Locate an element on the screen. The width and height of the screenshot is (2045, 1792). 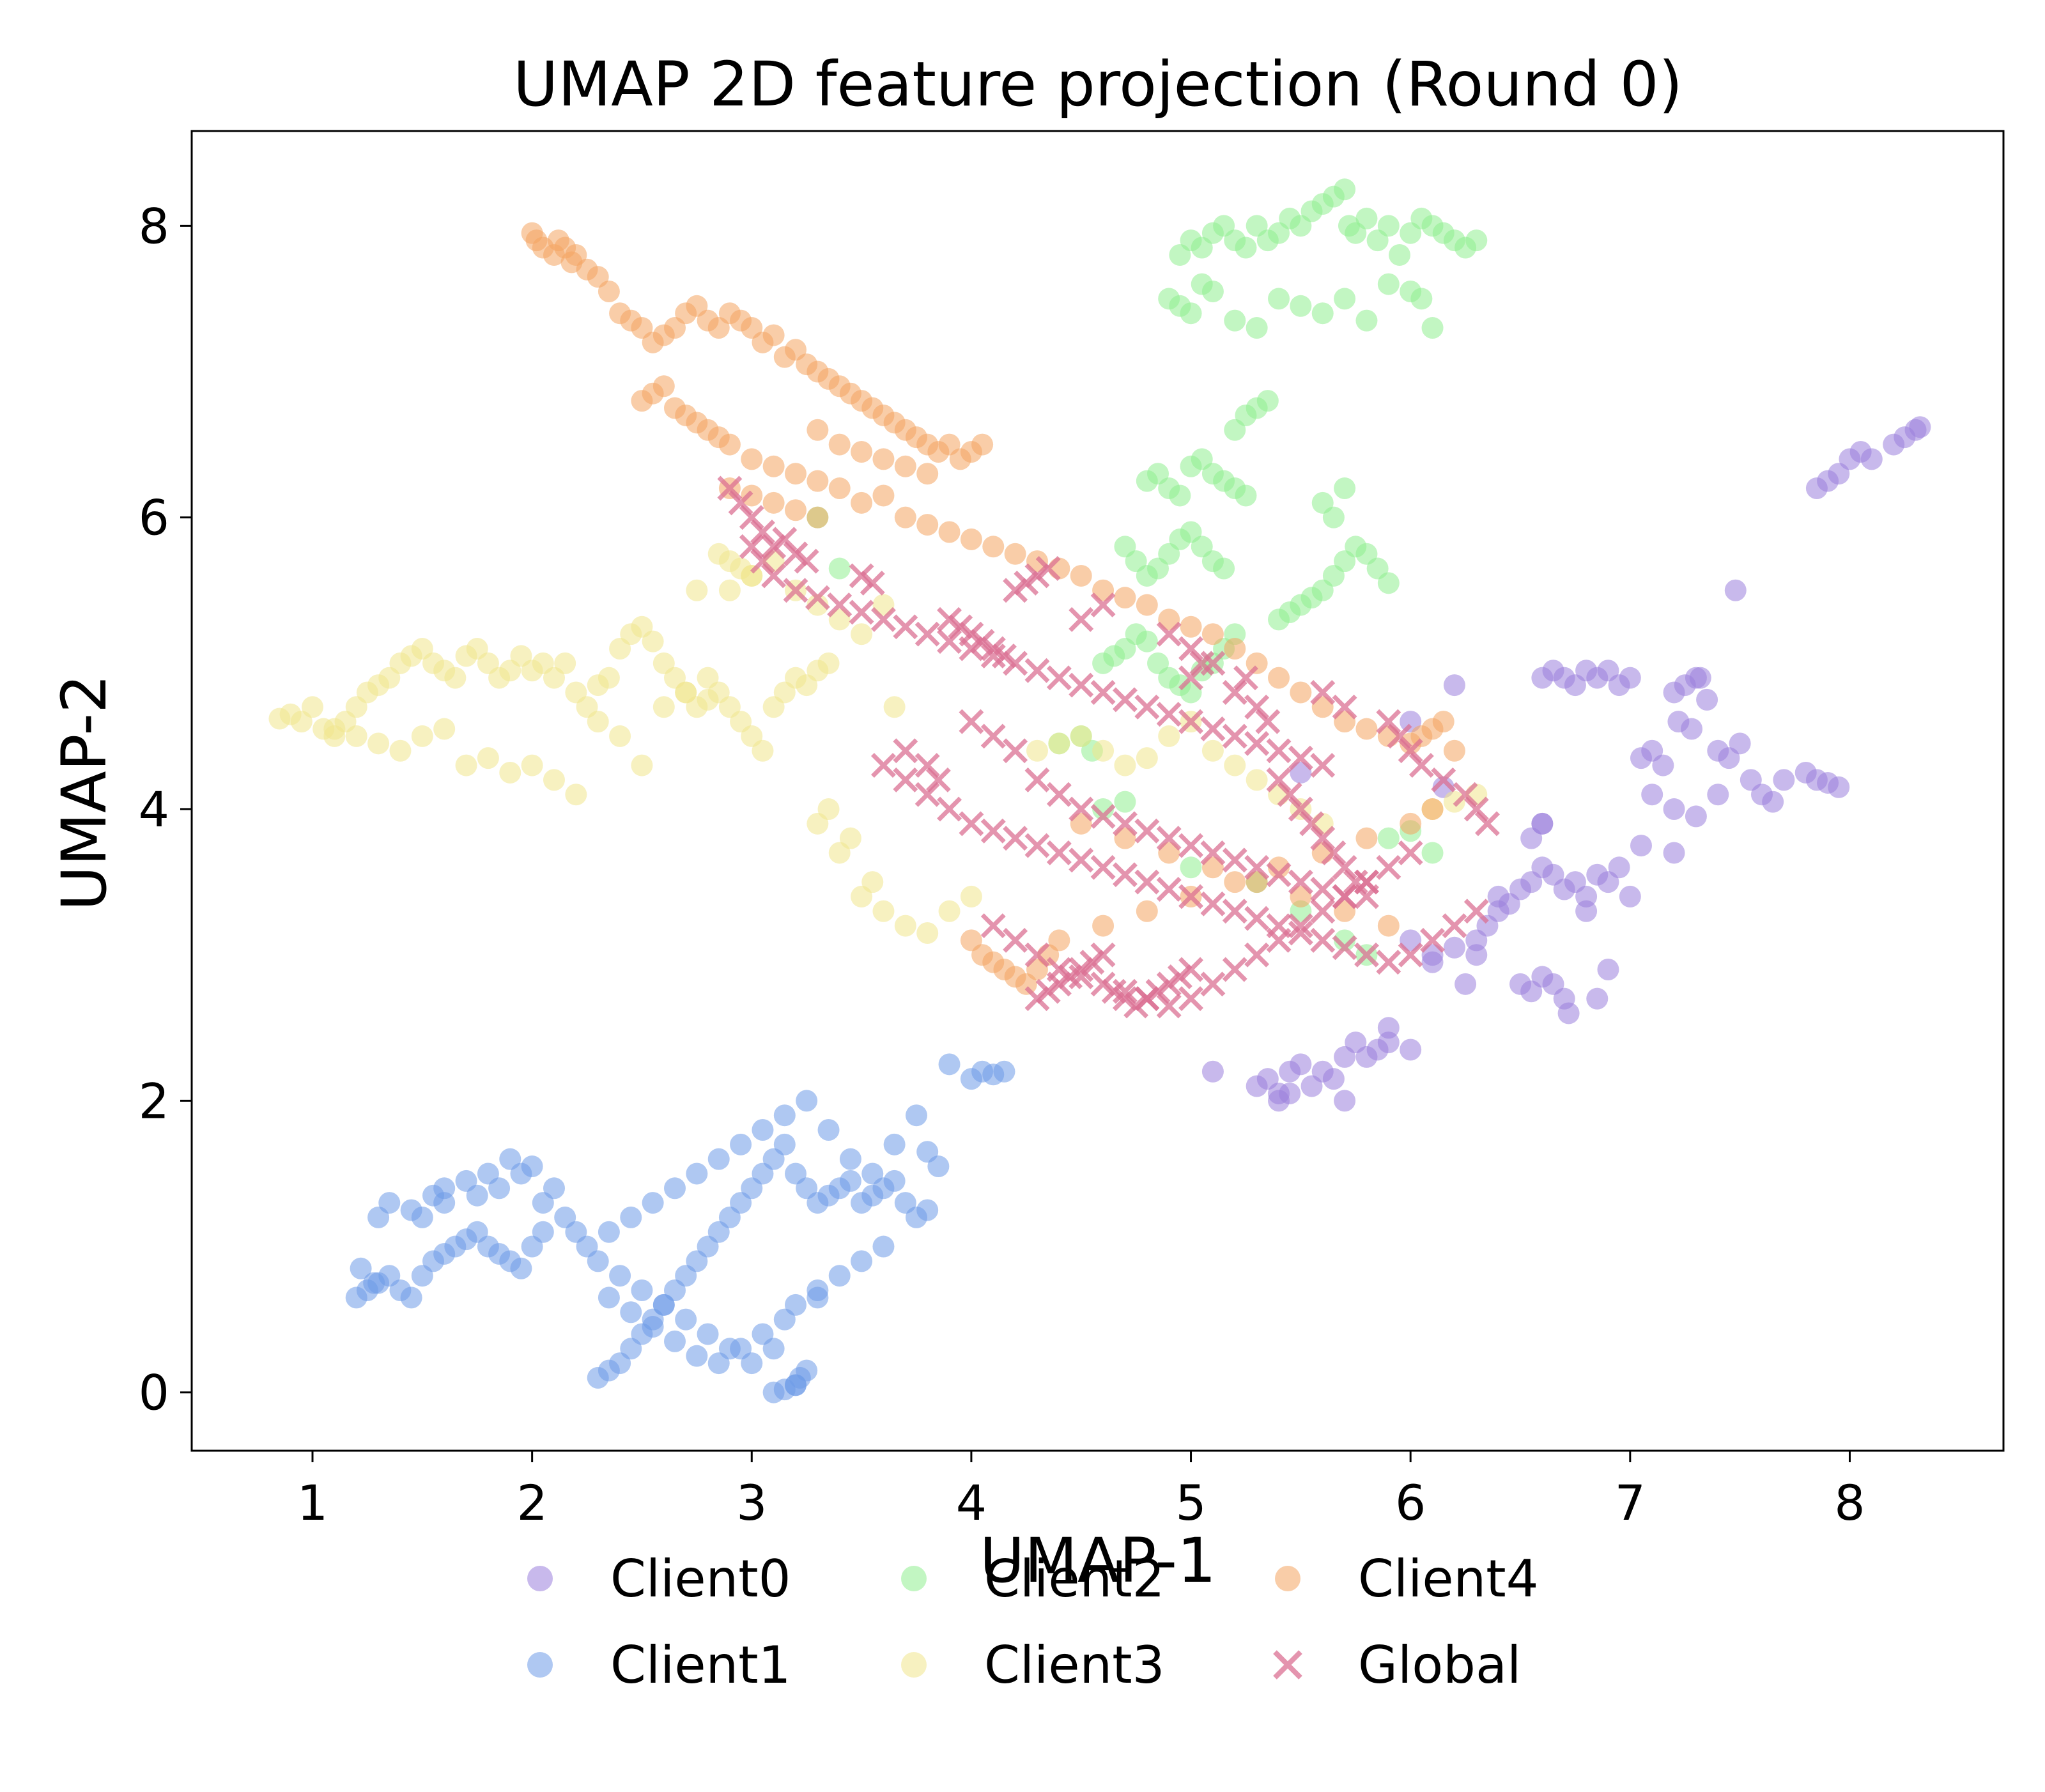
legend-item-client4: Client4 is located at coordinates (1407, 1579).